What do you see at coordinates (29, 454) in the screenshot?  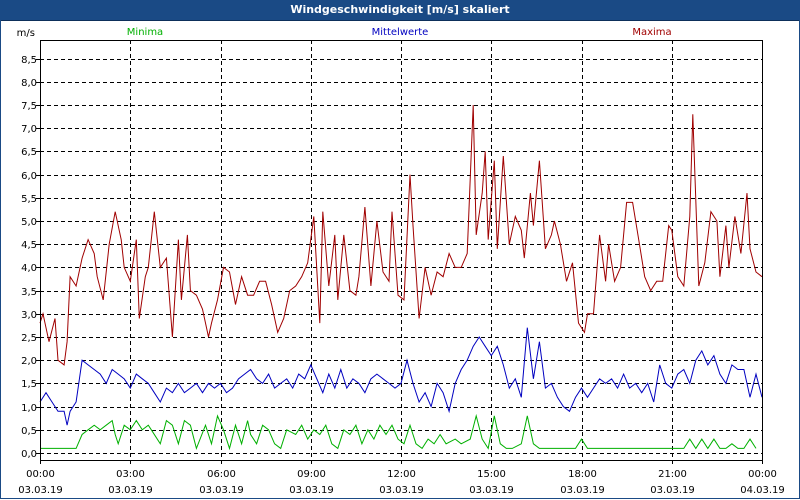 I see `y-tick-label: 0,0` at bounding box center [29, 454].